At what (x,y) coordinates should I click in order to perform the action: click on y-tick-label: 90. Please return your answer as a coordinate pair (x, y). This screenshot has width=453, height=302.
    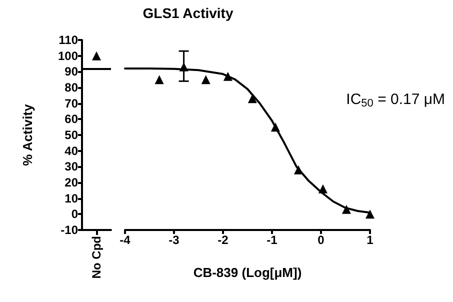
    Looking at the image, I should click on (71, 71).